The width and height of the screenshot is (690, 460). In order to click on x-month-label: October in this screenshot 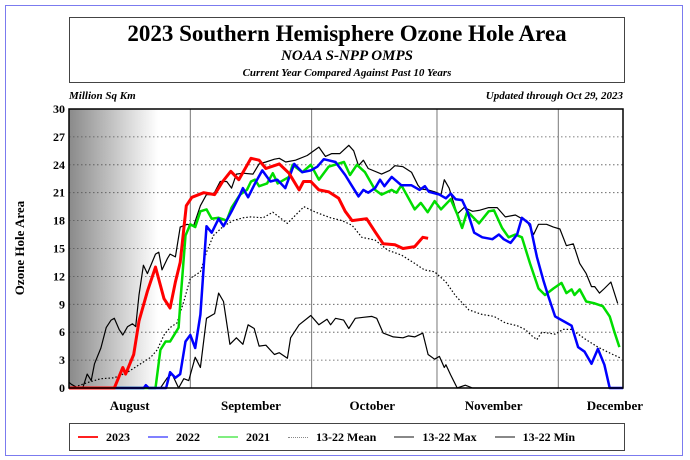, I will do `click(373, 405)`.